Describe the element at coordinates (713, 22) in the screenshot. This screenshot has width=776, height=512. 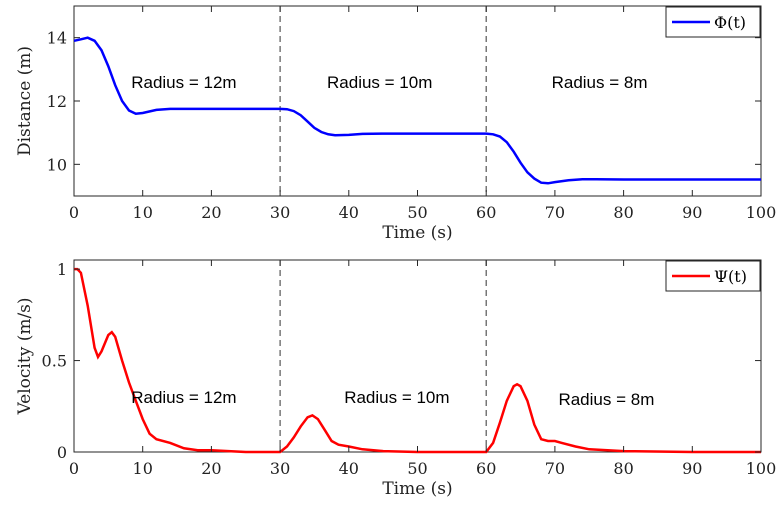
I see `legend: Φ(t)` at that location.